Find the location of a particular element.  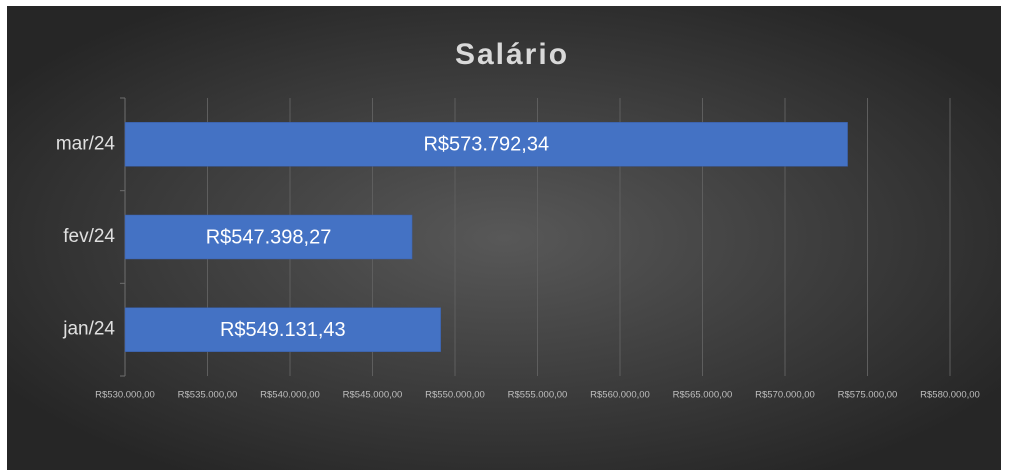

chart-title: Salário is located at coordinates (512, 54).